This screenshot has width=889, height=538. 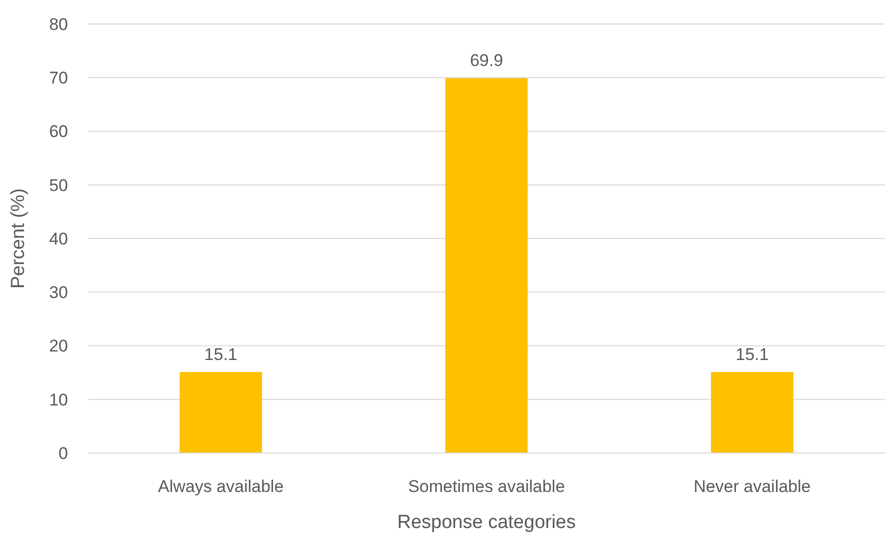 I want to click on y-tick-label: 40, so click(x=58, y=238).